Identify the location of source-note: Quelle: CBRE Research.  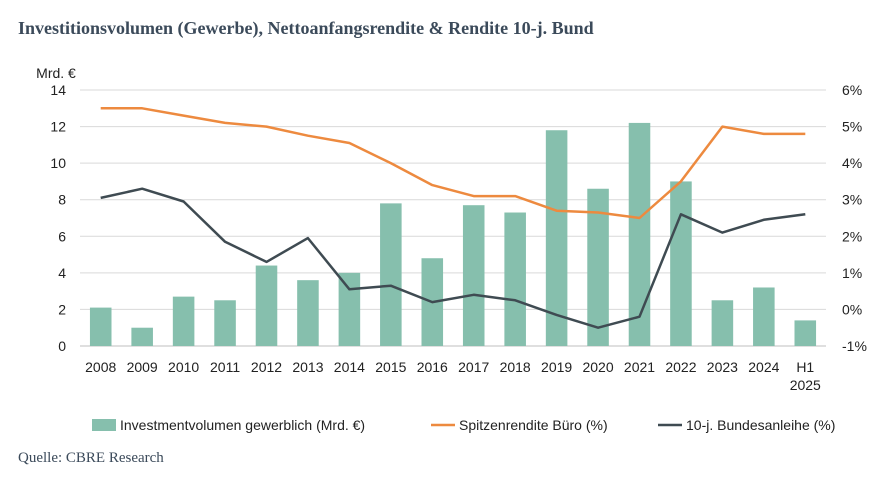
(91, 458).